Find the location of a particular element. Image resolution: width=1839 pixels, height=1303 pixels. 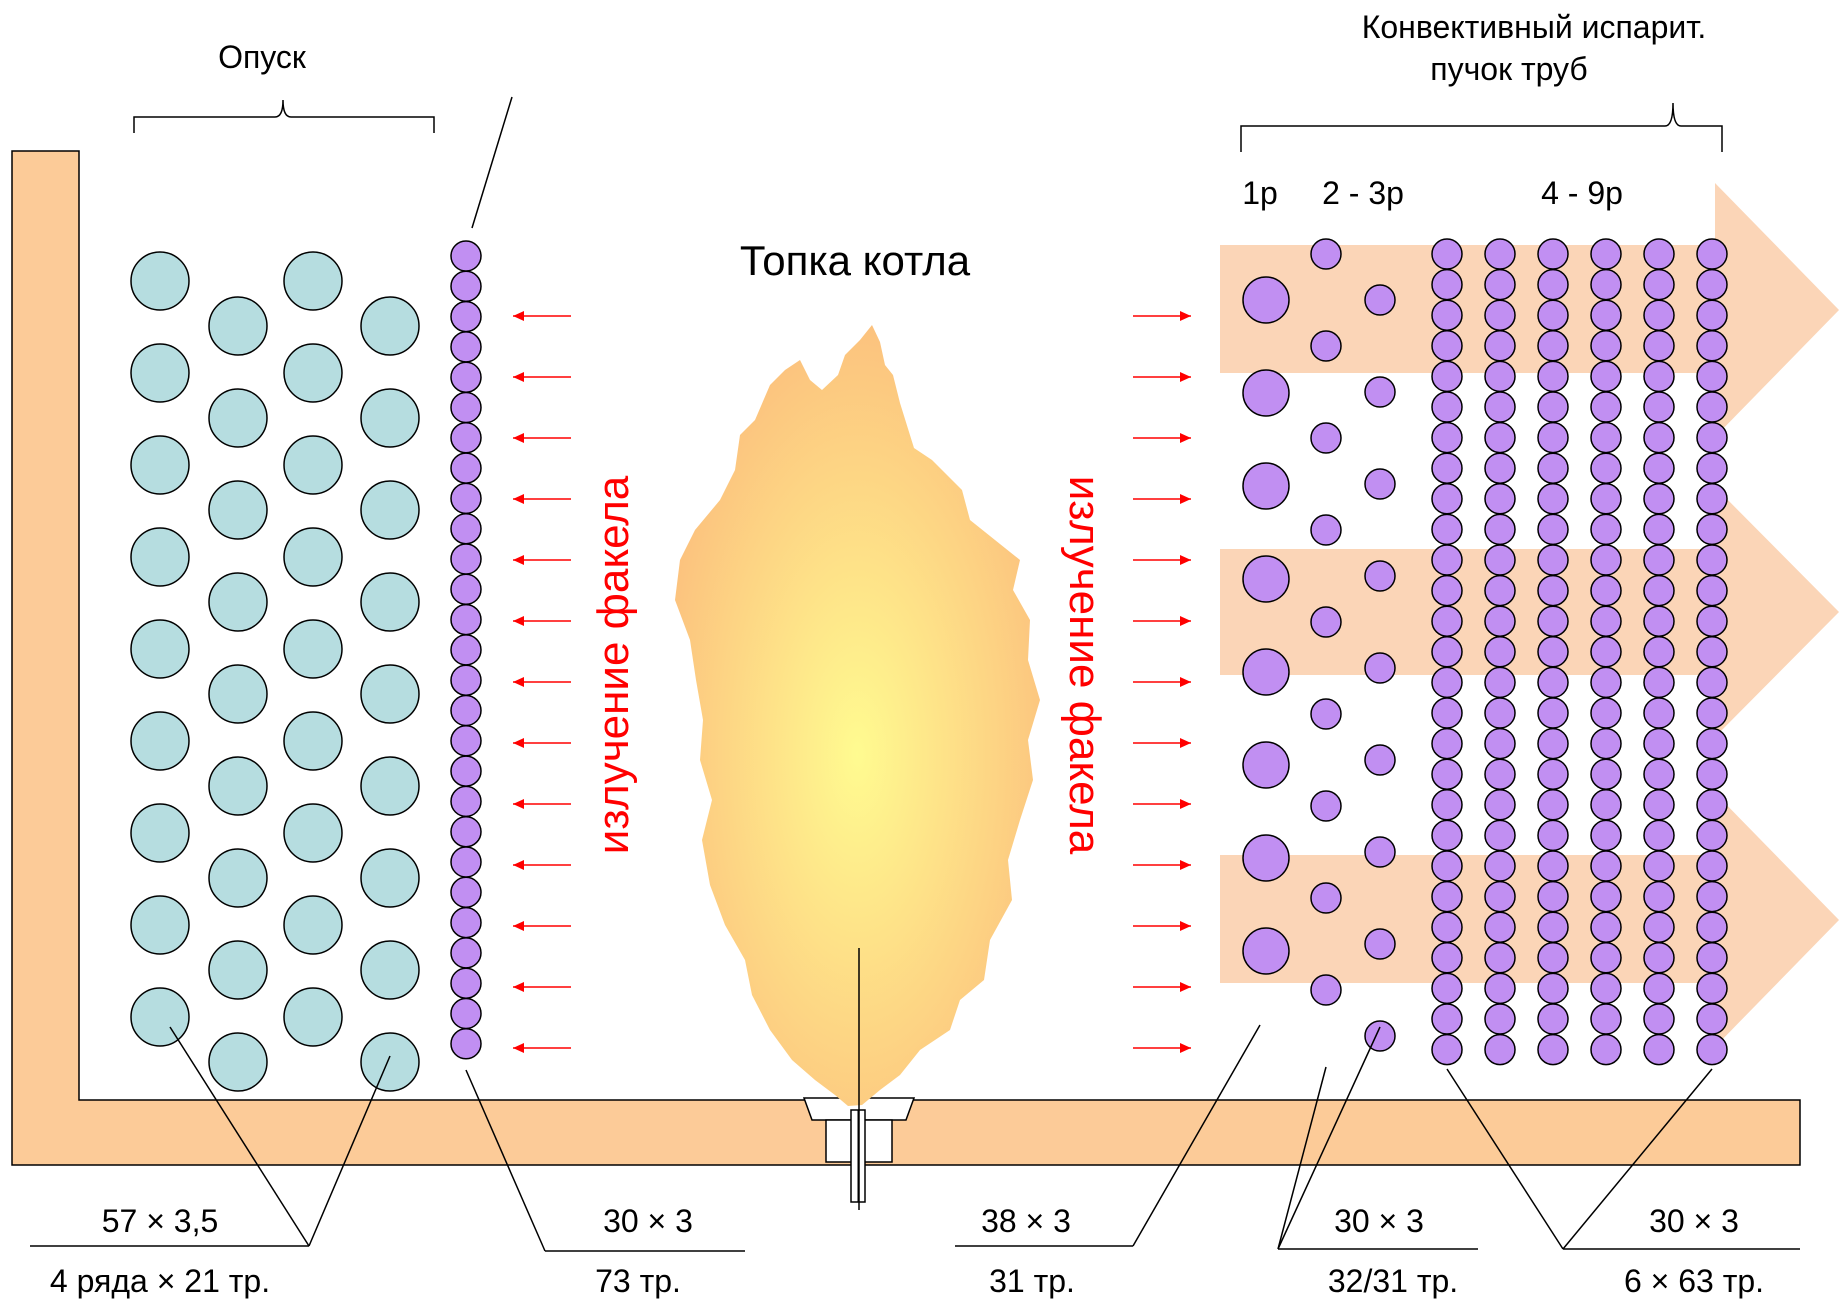

row-4-9-label: 4 - 9р is located at coordinates (1582, 193).